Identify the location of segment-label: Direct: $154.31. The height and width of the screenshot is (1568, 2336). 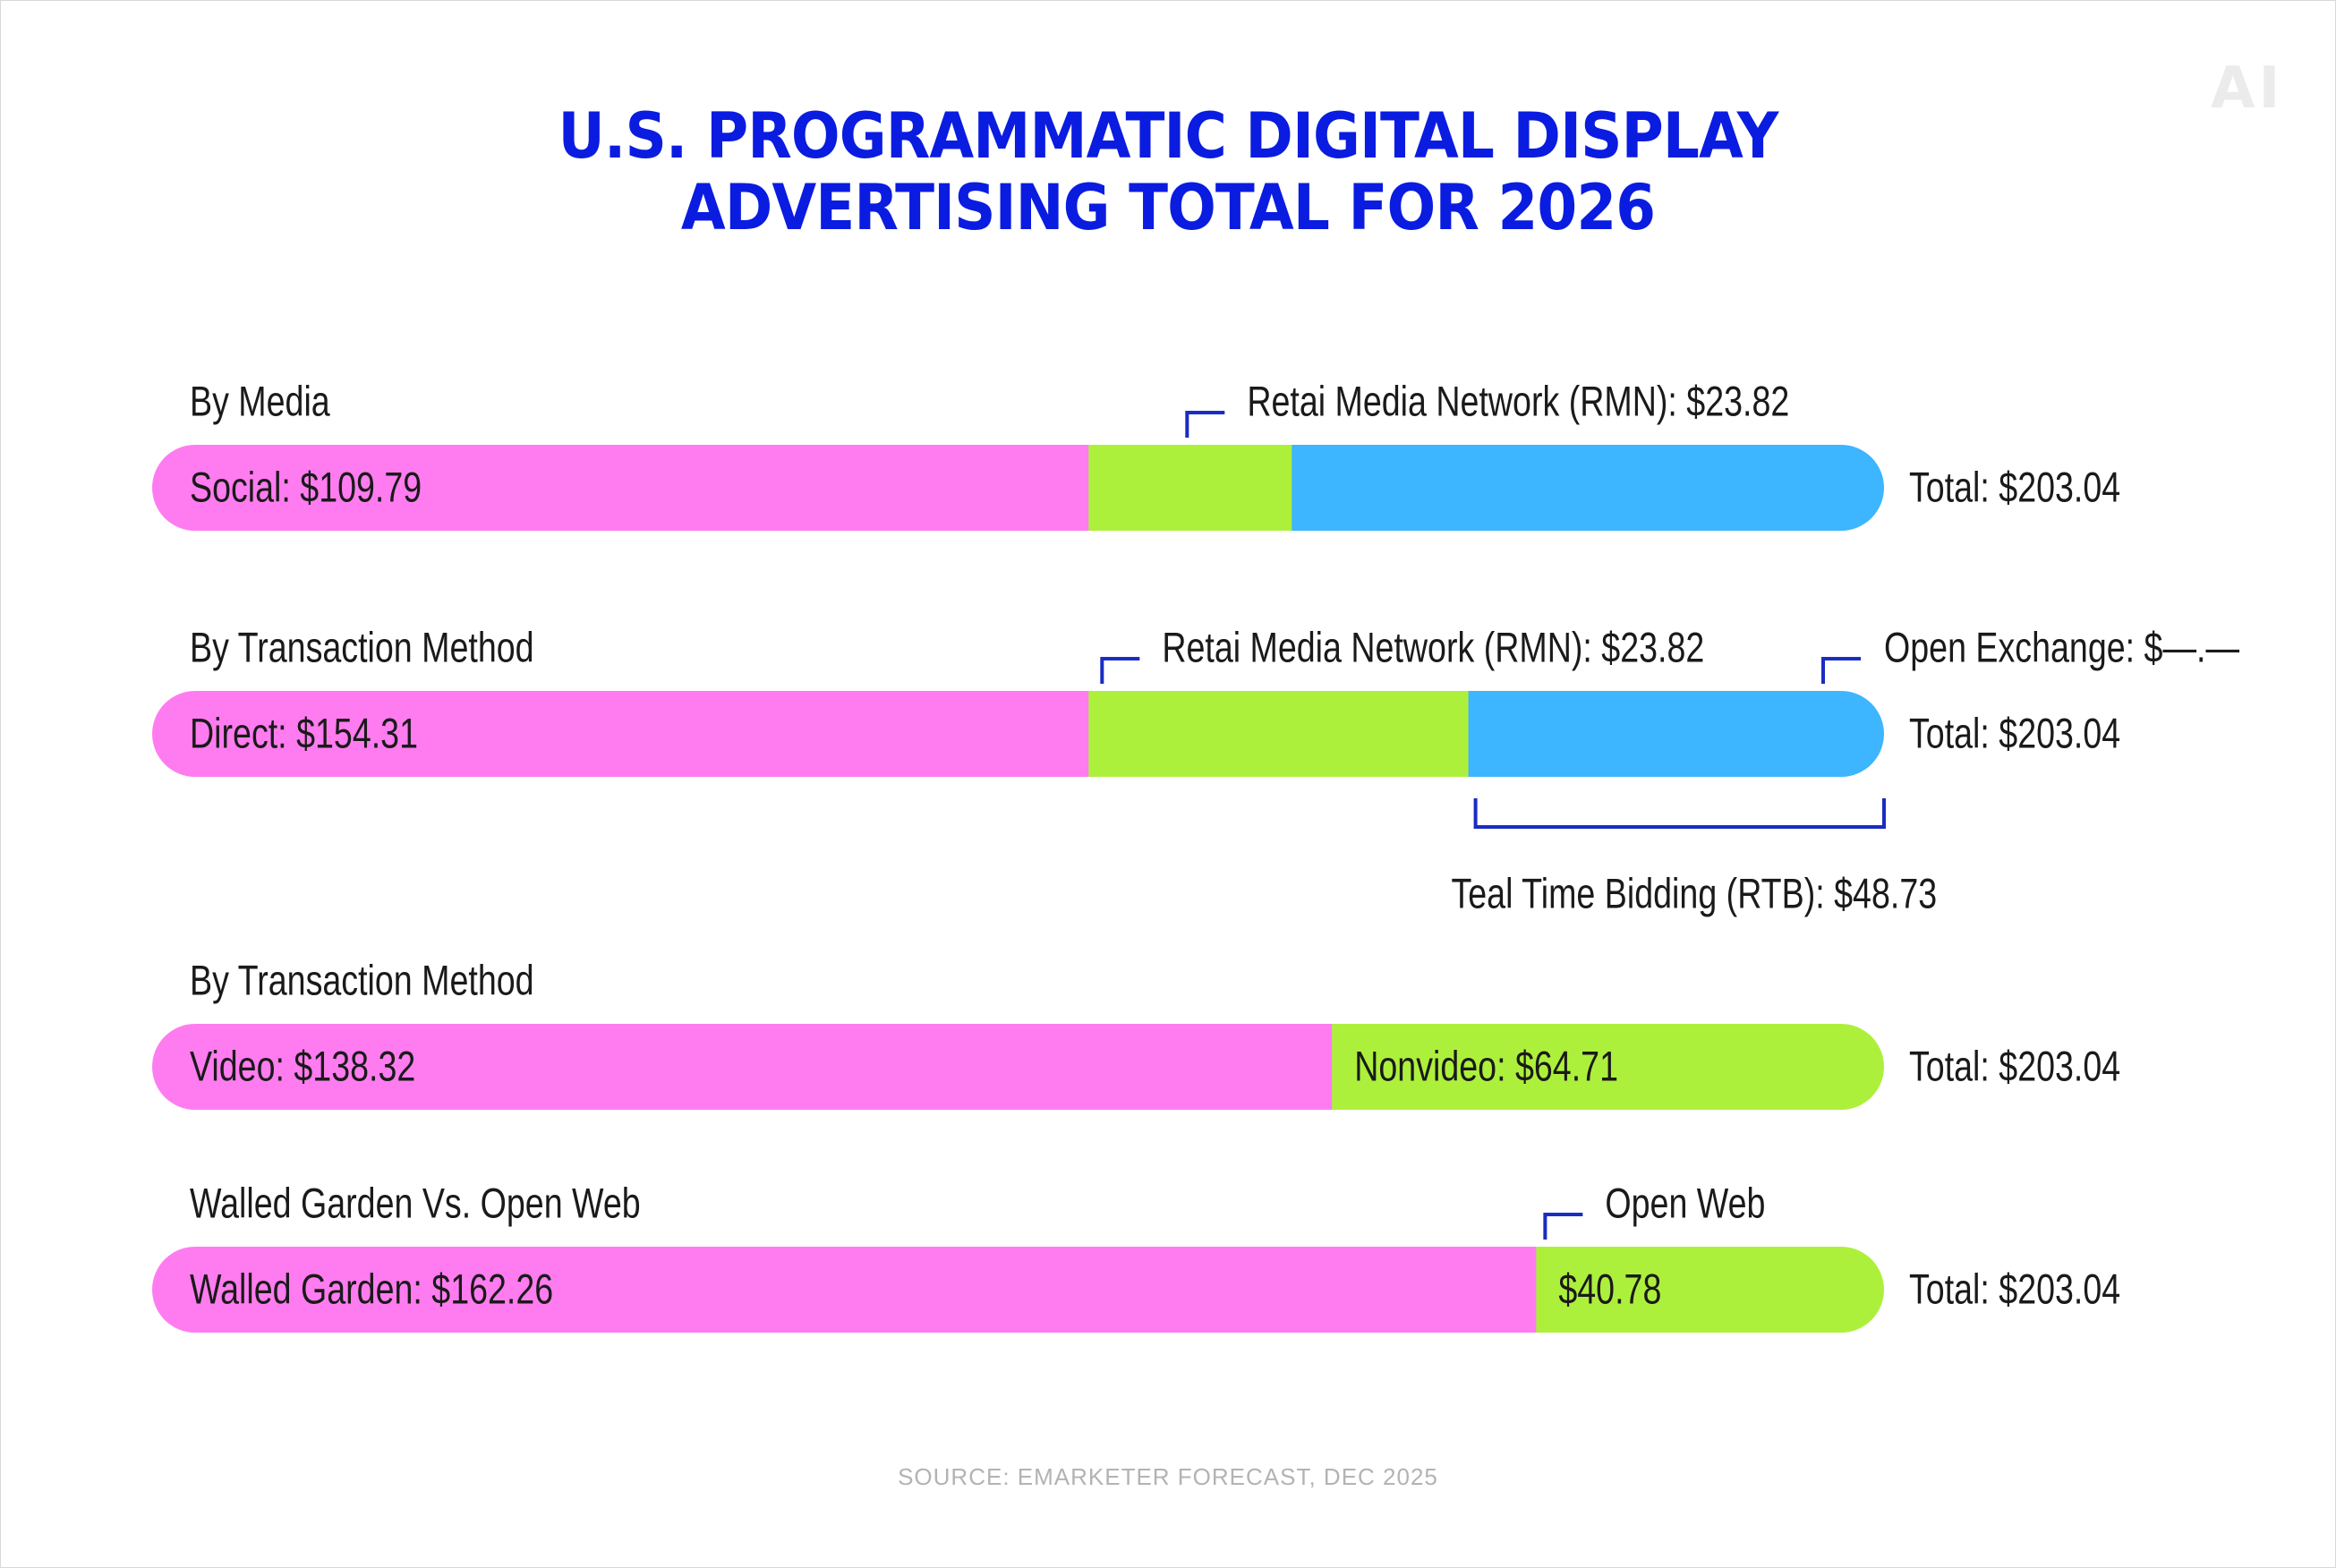
(304, 732).